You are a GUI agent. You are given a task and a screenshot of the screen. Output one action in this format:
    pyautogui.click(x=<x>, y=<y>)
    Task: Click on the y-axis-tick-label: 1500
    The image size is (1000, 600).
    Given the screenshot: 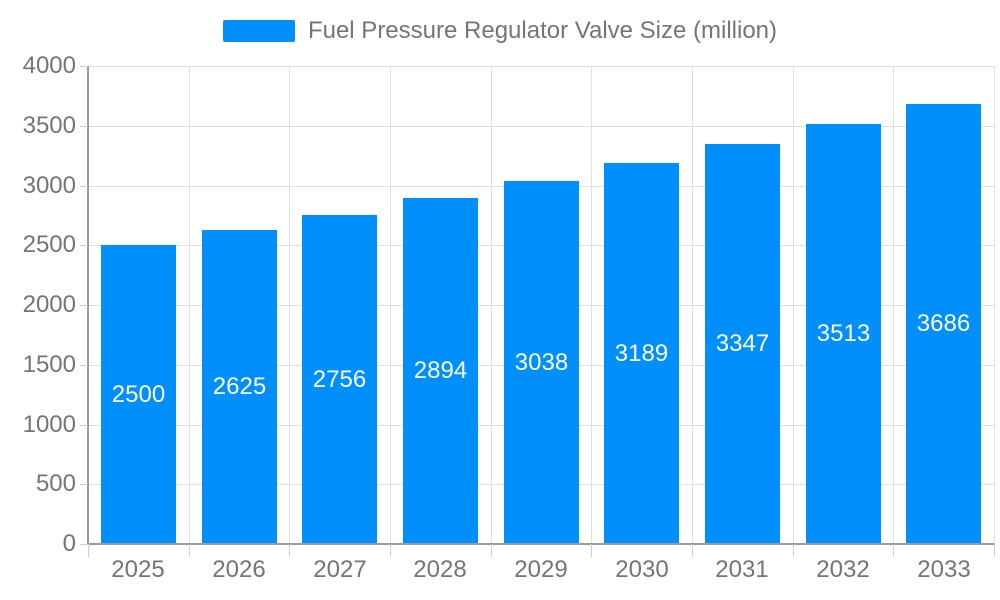 What is the action you would take?
    pyautogui.click(x=49, y=364)
    